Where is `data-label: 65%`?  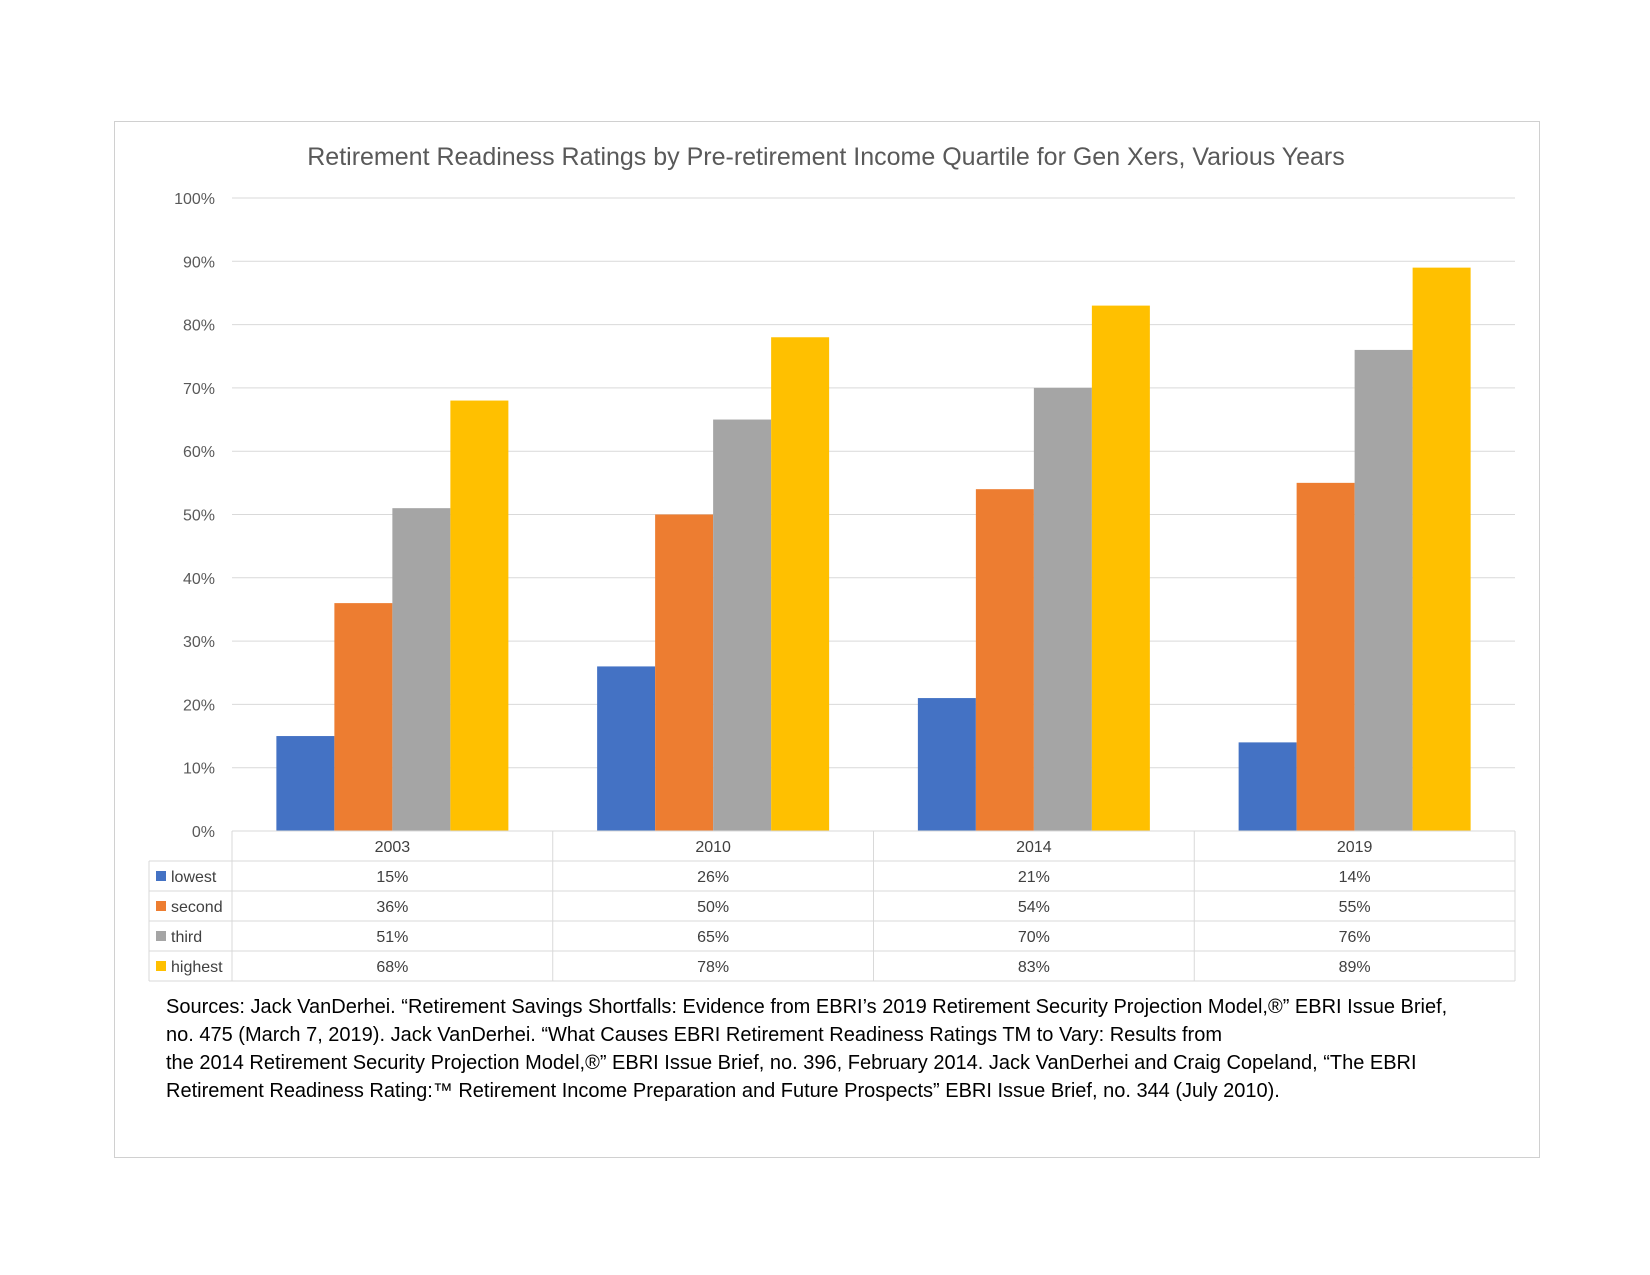
data-label: 65% is located at coordinates (713, 937).